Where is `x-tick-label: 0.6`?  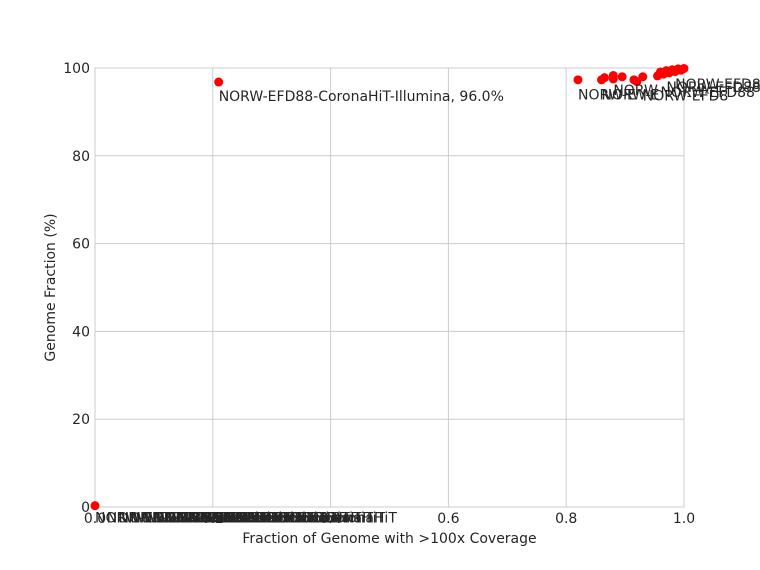
x-tick-label: 0.6 is located at coordinates (448, 519).